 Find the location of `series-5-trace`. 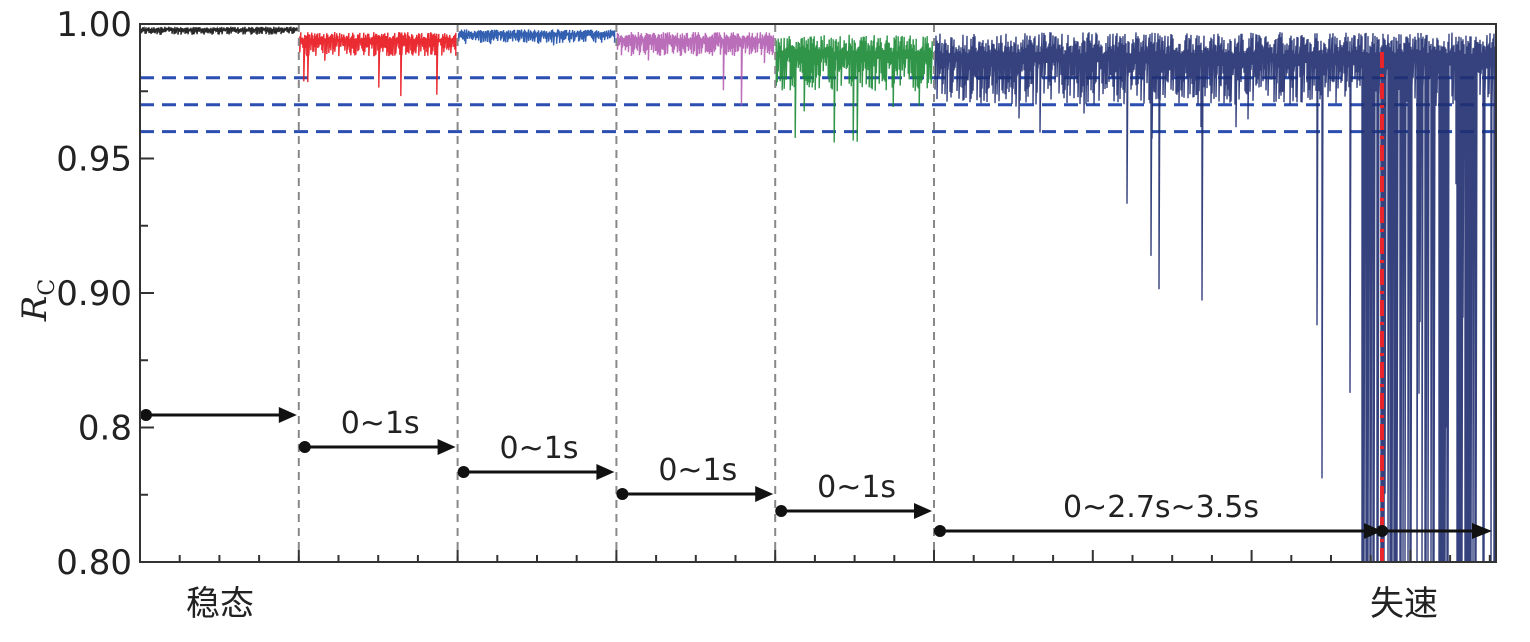

series-5-trace is located at coordinates (854, 88).